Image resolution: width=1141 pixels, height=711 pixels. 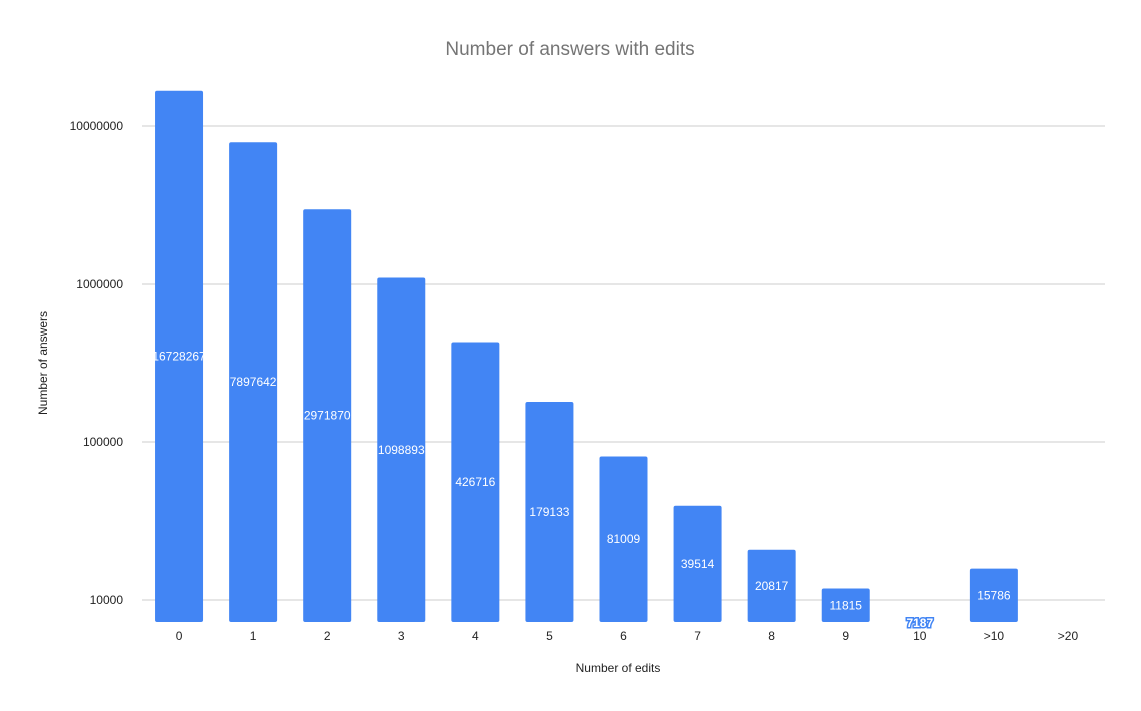 I want to click on data-label: 39514, so click(x=698, y=564).